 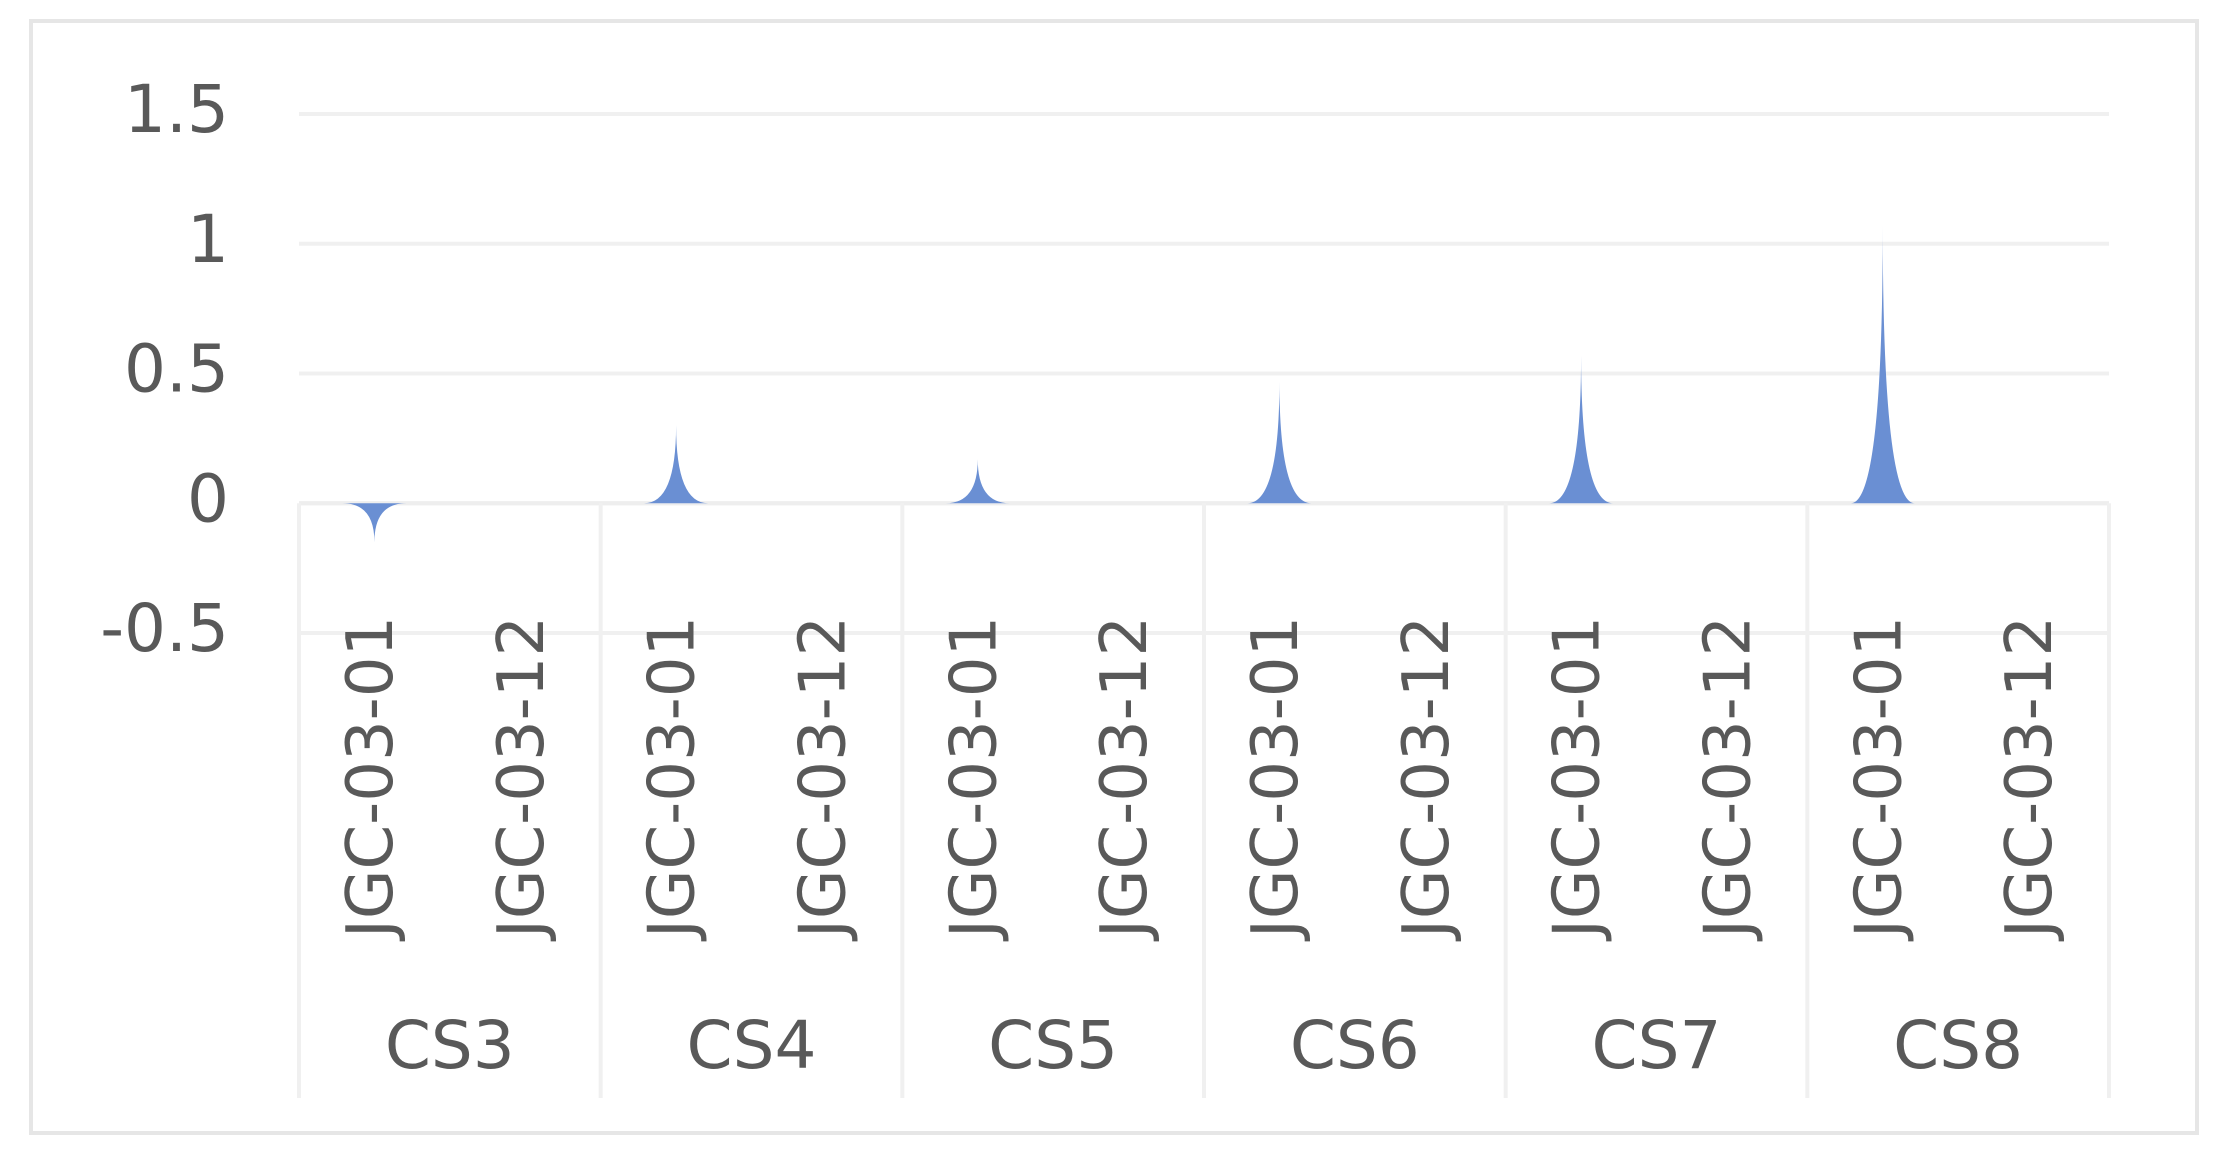 What do you see at coordinates (208, 239) in the screenshot?
I see `y-tick-label: 1` at bounding box center [208, 239].